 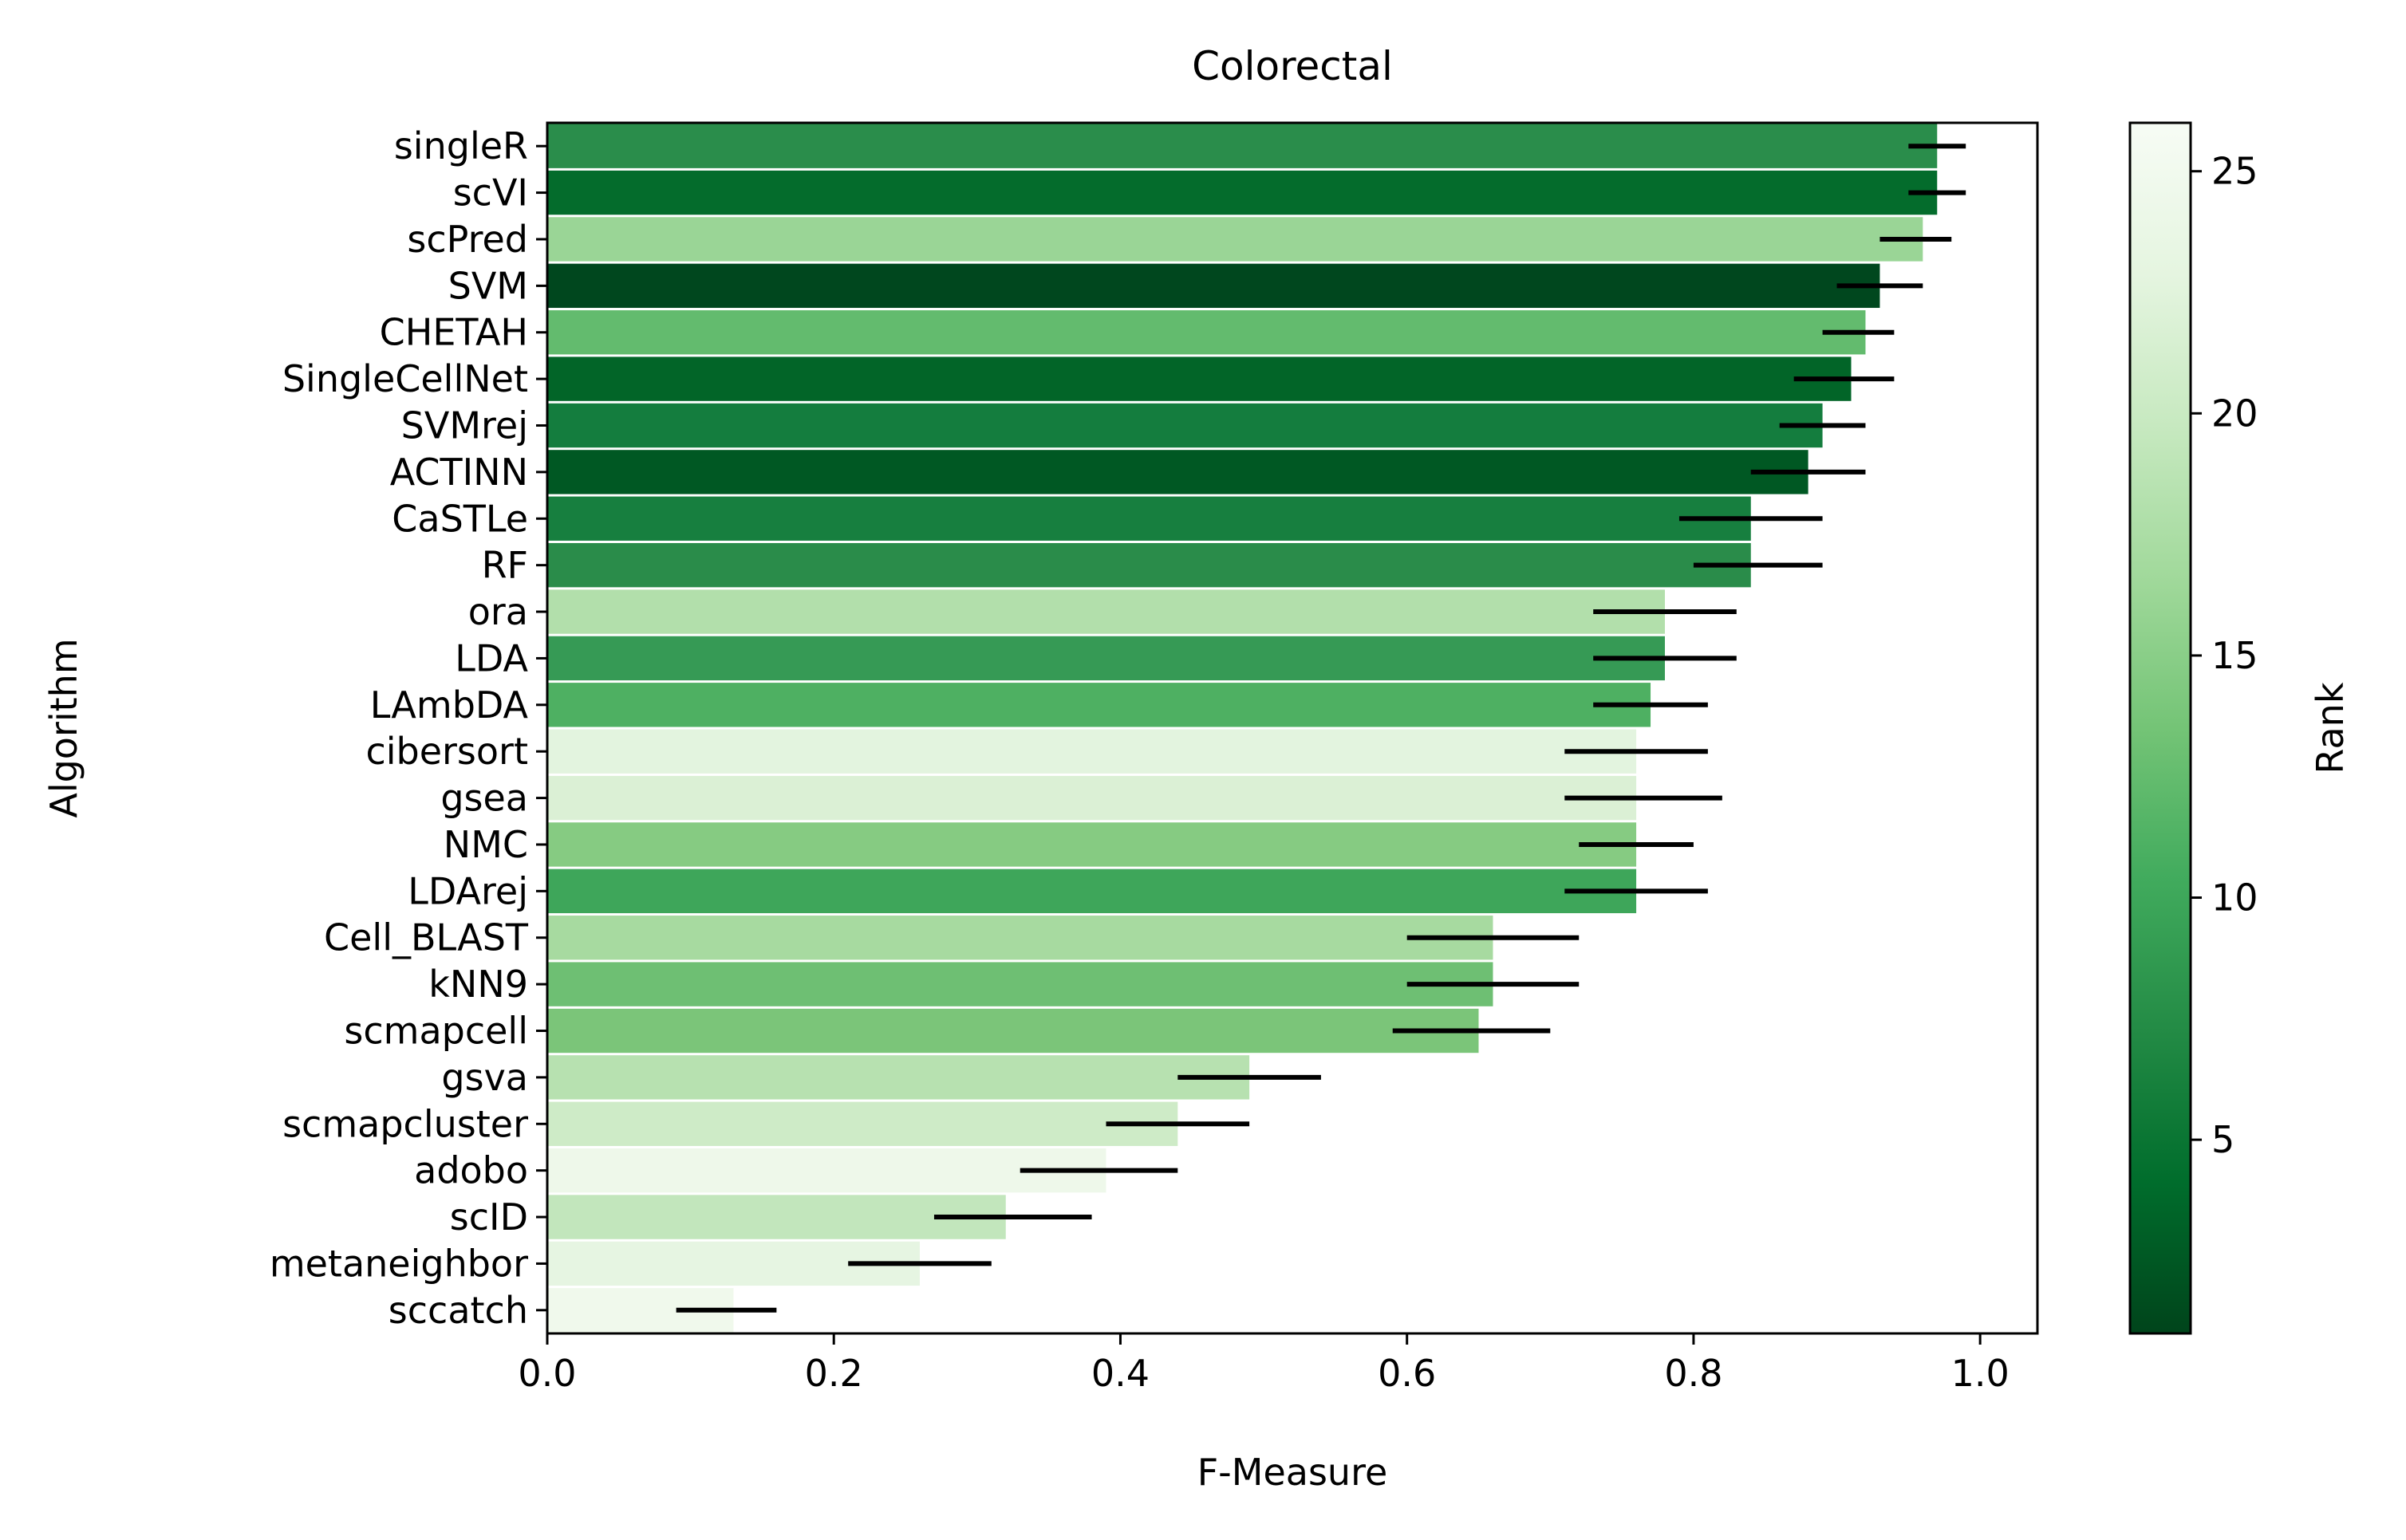 I want to click on y-axis-label: Algorithm, so click(x=63, y=727).